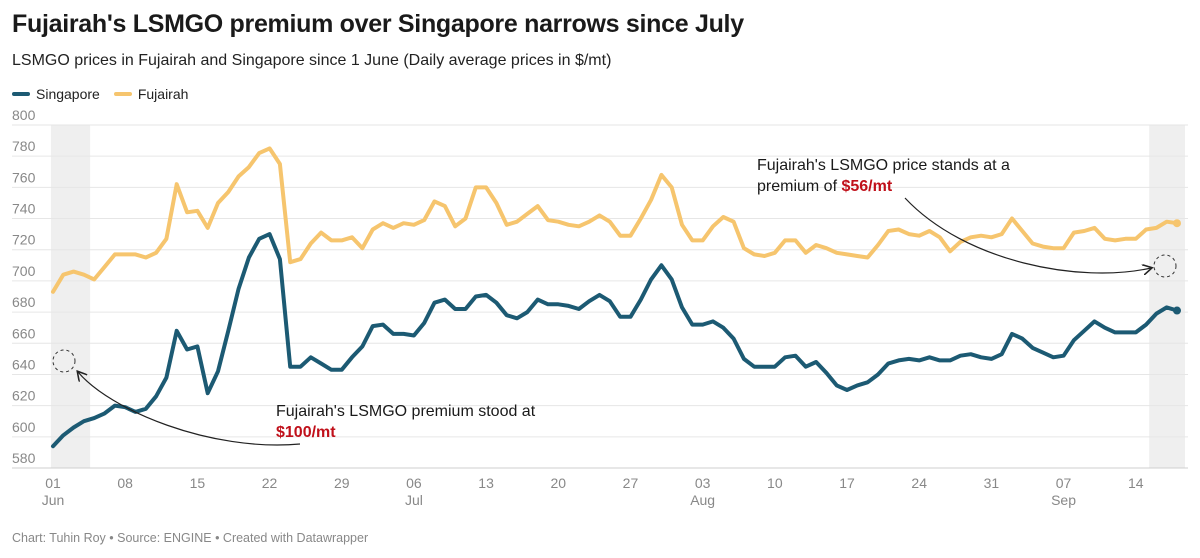 The image size is (1200, 558). Describe the element at coordinates (558, 483) in the screenshot. I see `x-tick-label: 20` at that location.